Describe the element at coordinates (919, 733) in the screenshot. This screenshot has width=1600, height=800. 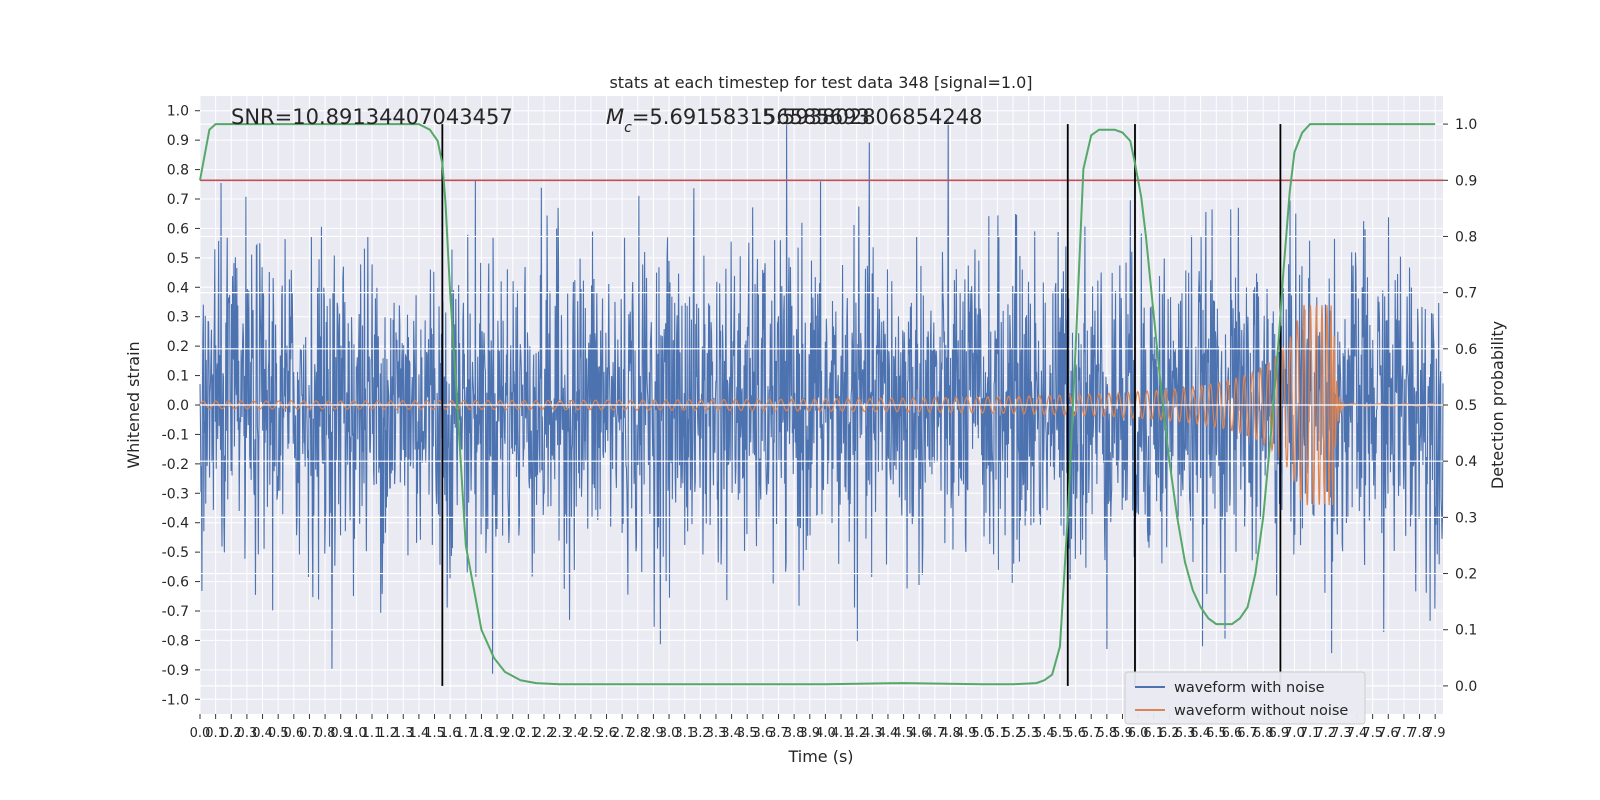
I see `x-tick-label: 4.6` at that location.